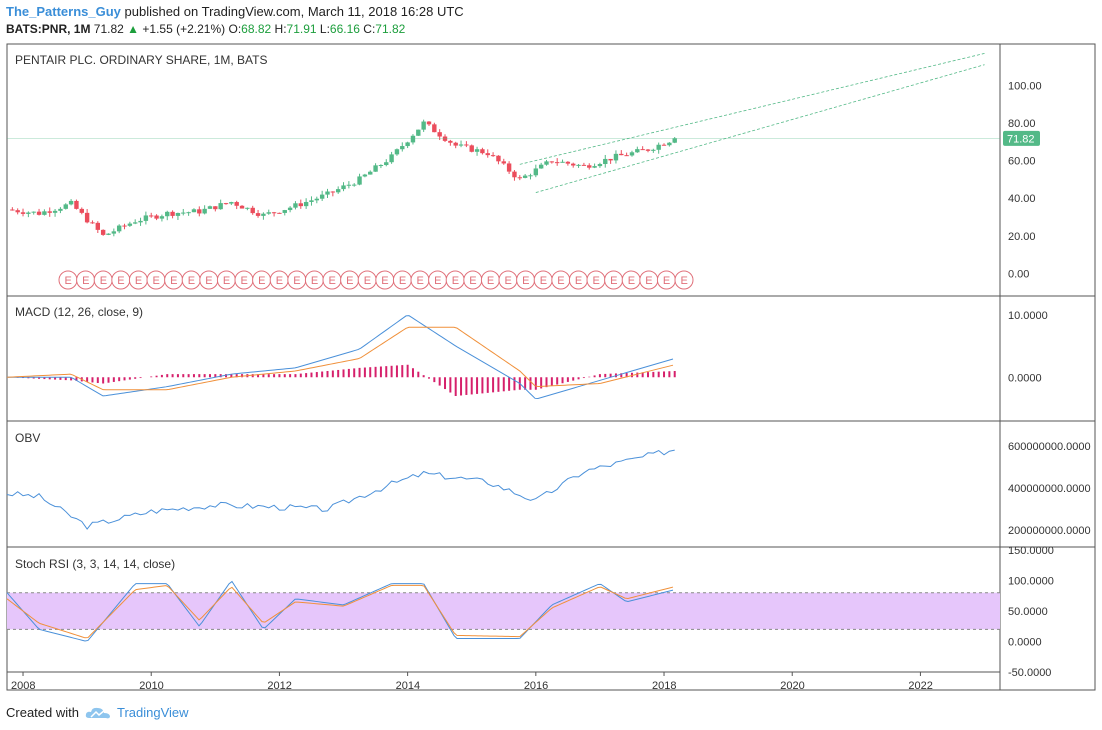 The height and width of the screenshot is (730, 1102). Describe the element at coordinates (369, 29) in the screenshot. I see `close-label: C:` at that location.